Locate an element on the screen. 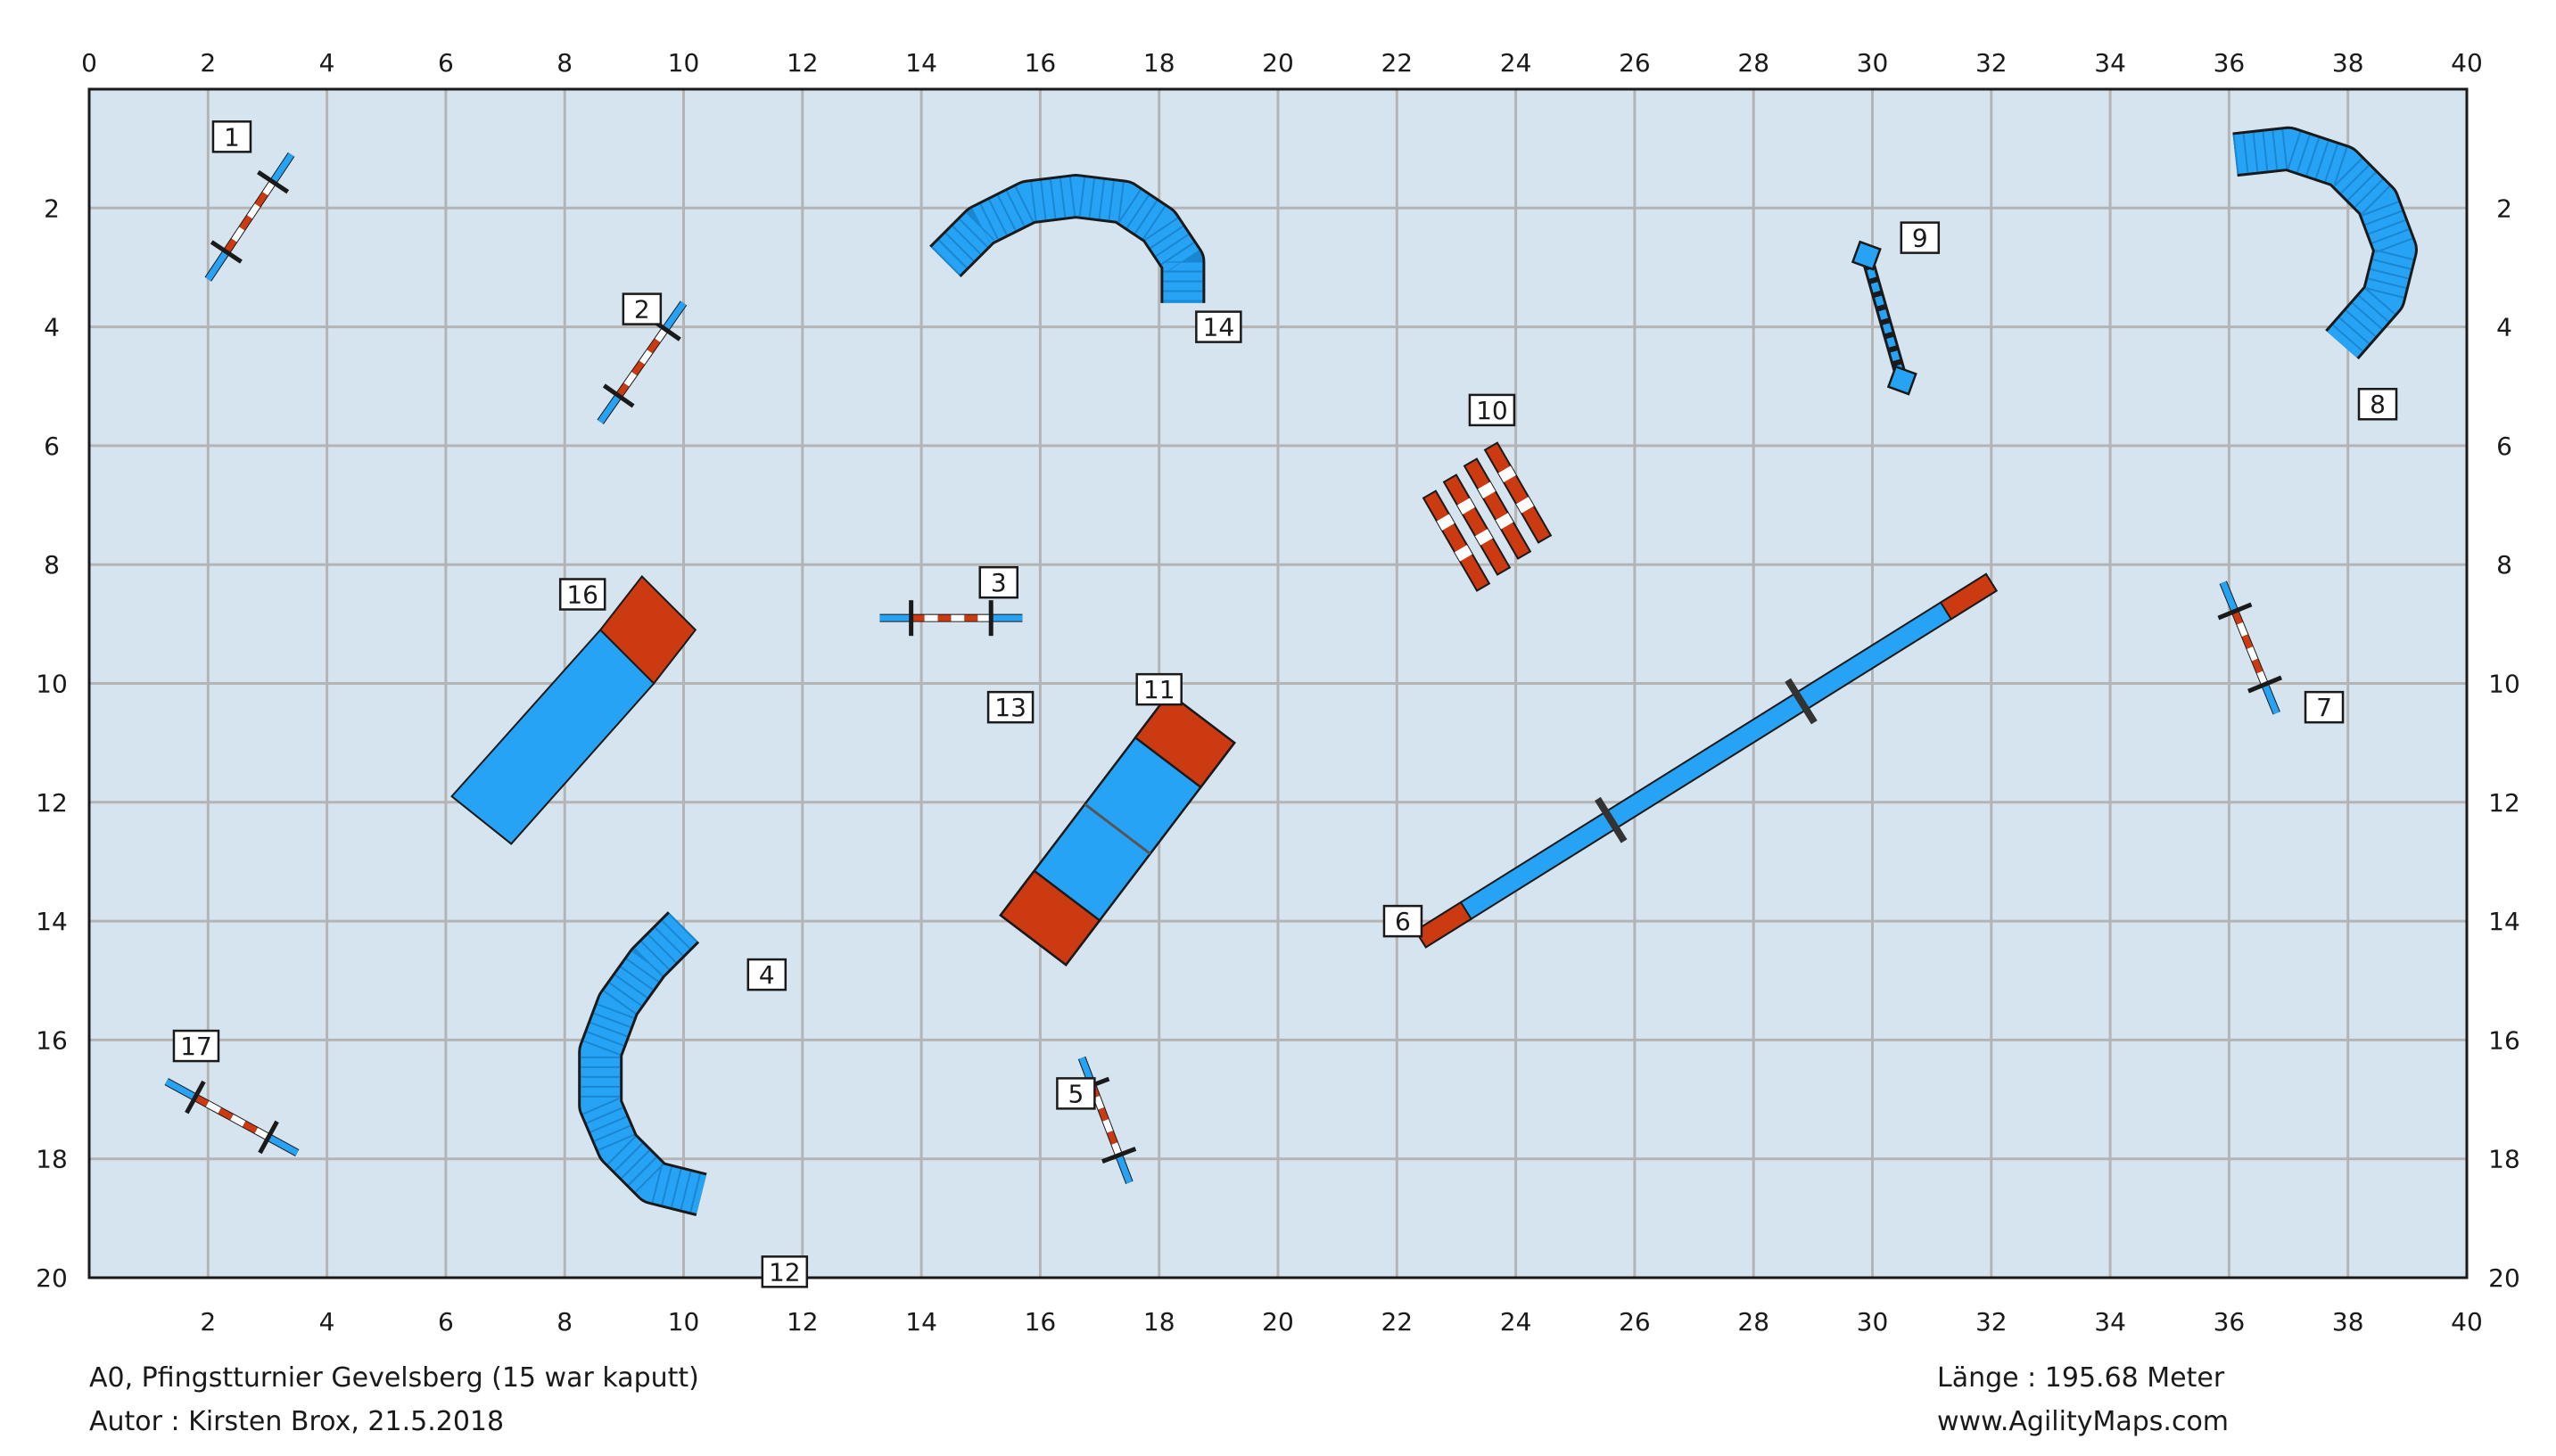  x-axis-top: 0 2 4 6 8 10 12 14 16 18 20 22 24 26 28 30 32 34 36 38 40 is located at coordinates (1282, 63).